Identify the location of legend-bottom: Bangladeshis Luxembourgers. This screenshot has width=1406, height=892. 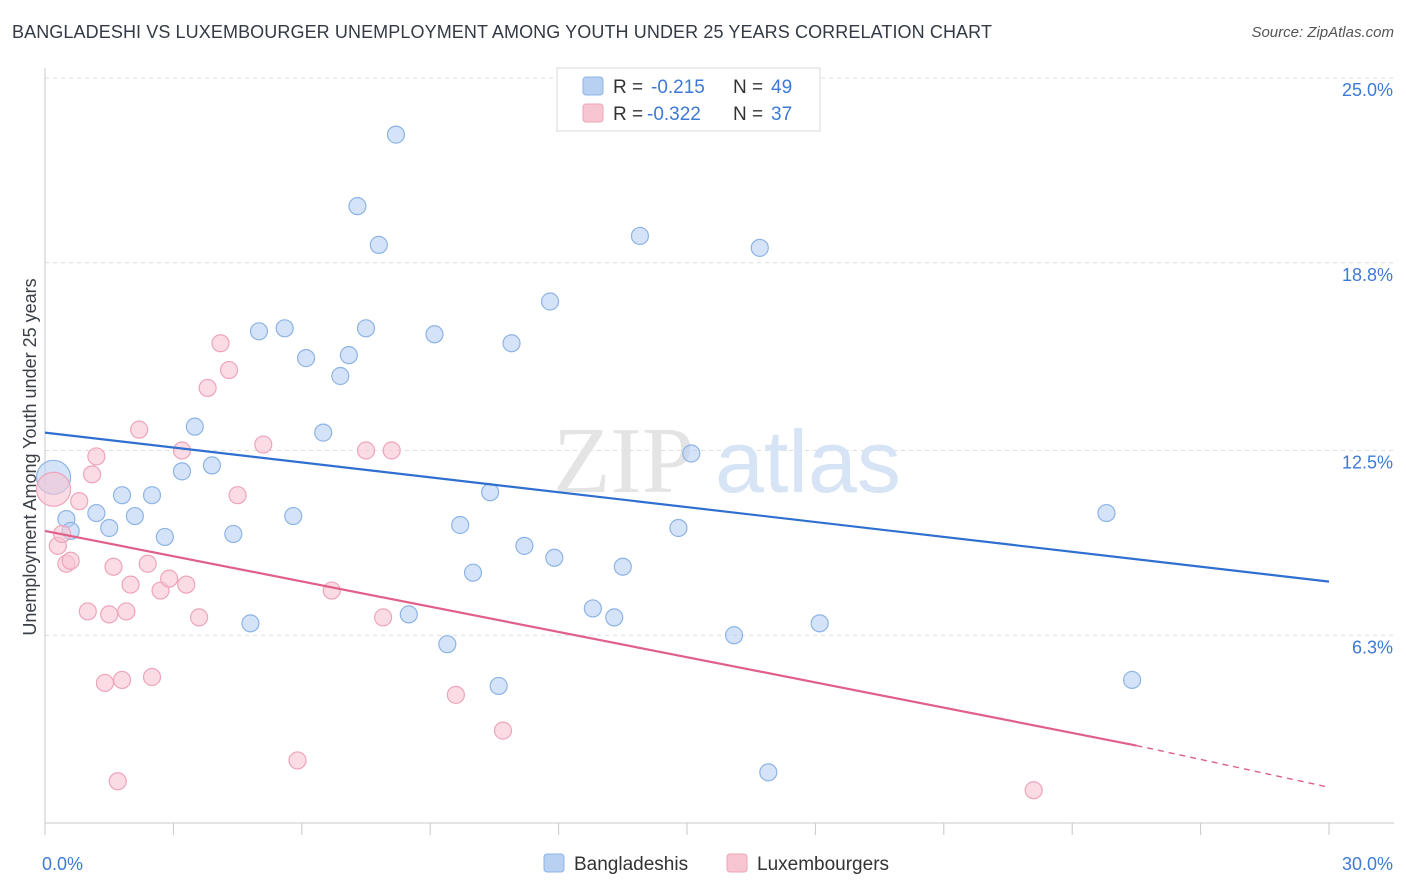
(716, 864).